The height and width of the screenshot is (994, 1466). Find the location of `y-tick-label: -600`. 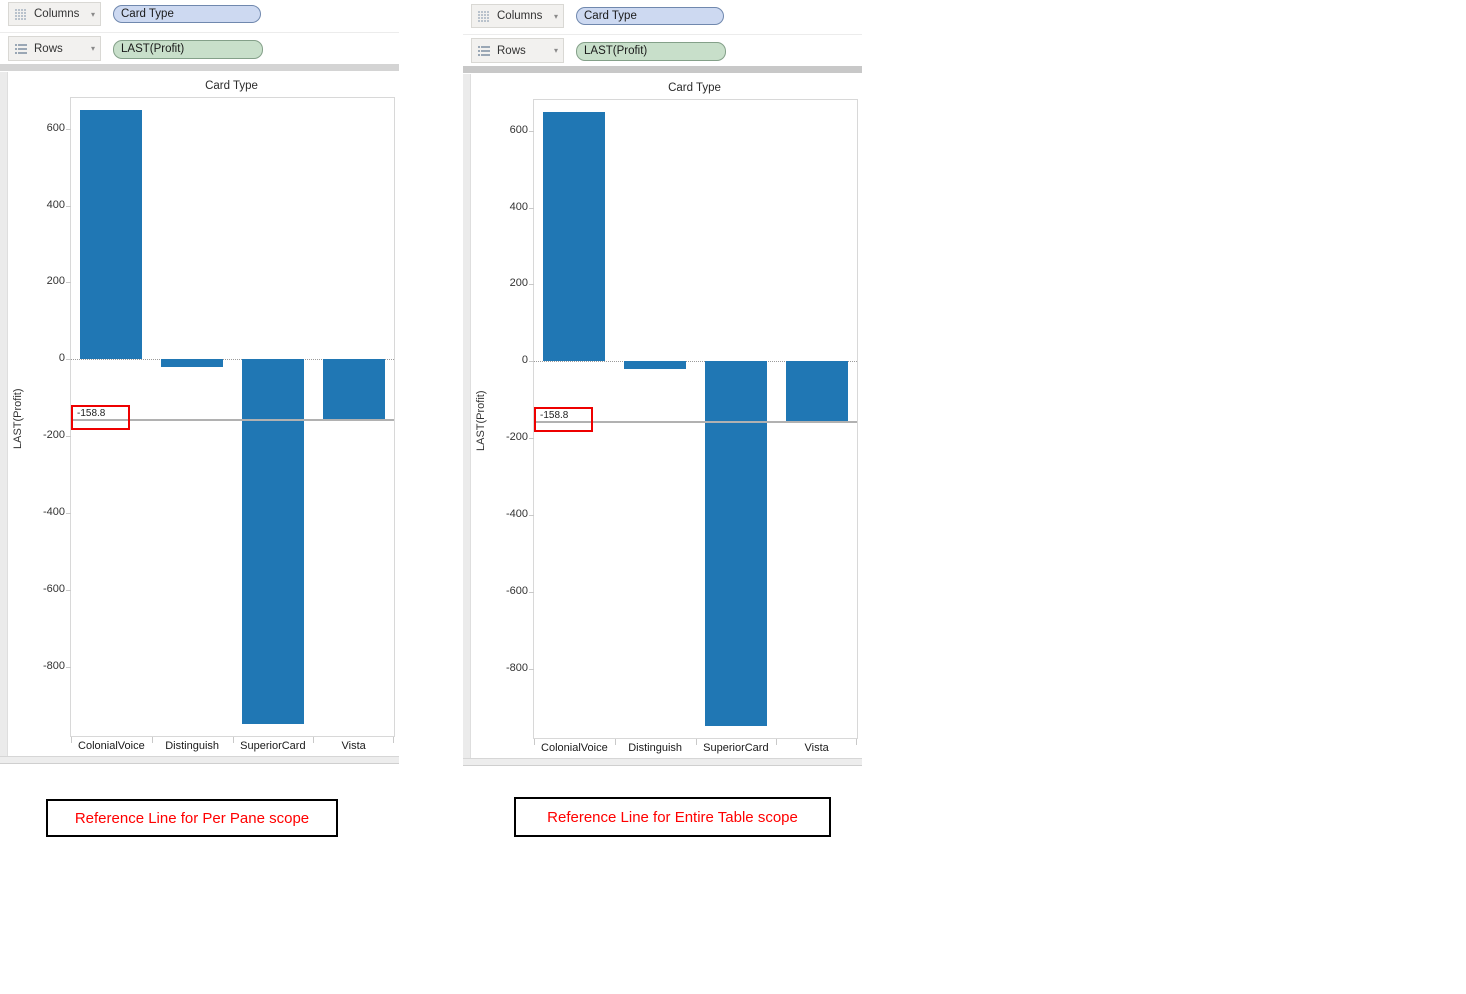

y-tick-label: -600 is located at coordinates (516, 590).